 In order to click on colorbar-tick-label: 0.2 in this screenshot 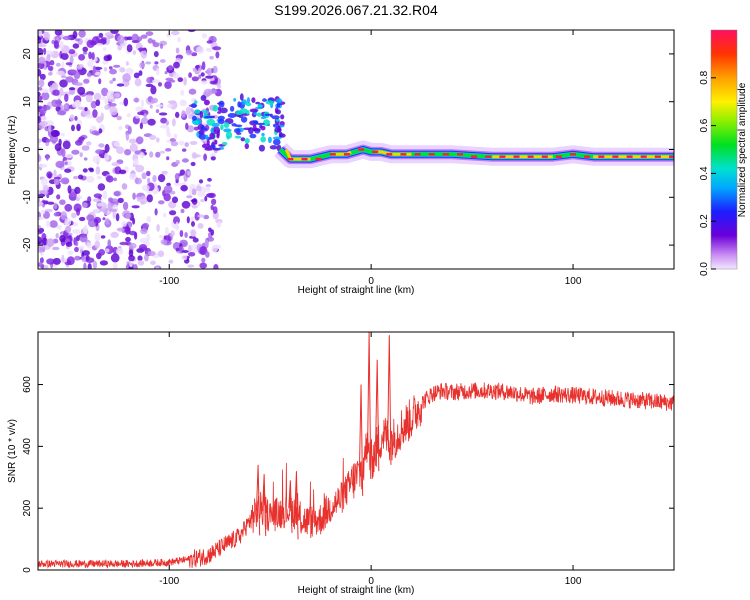, I will do `click(704, 221)`.